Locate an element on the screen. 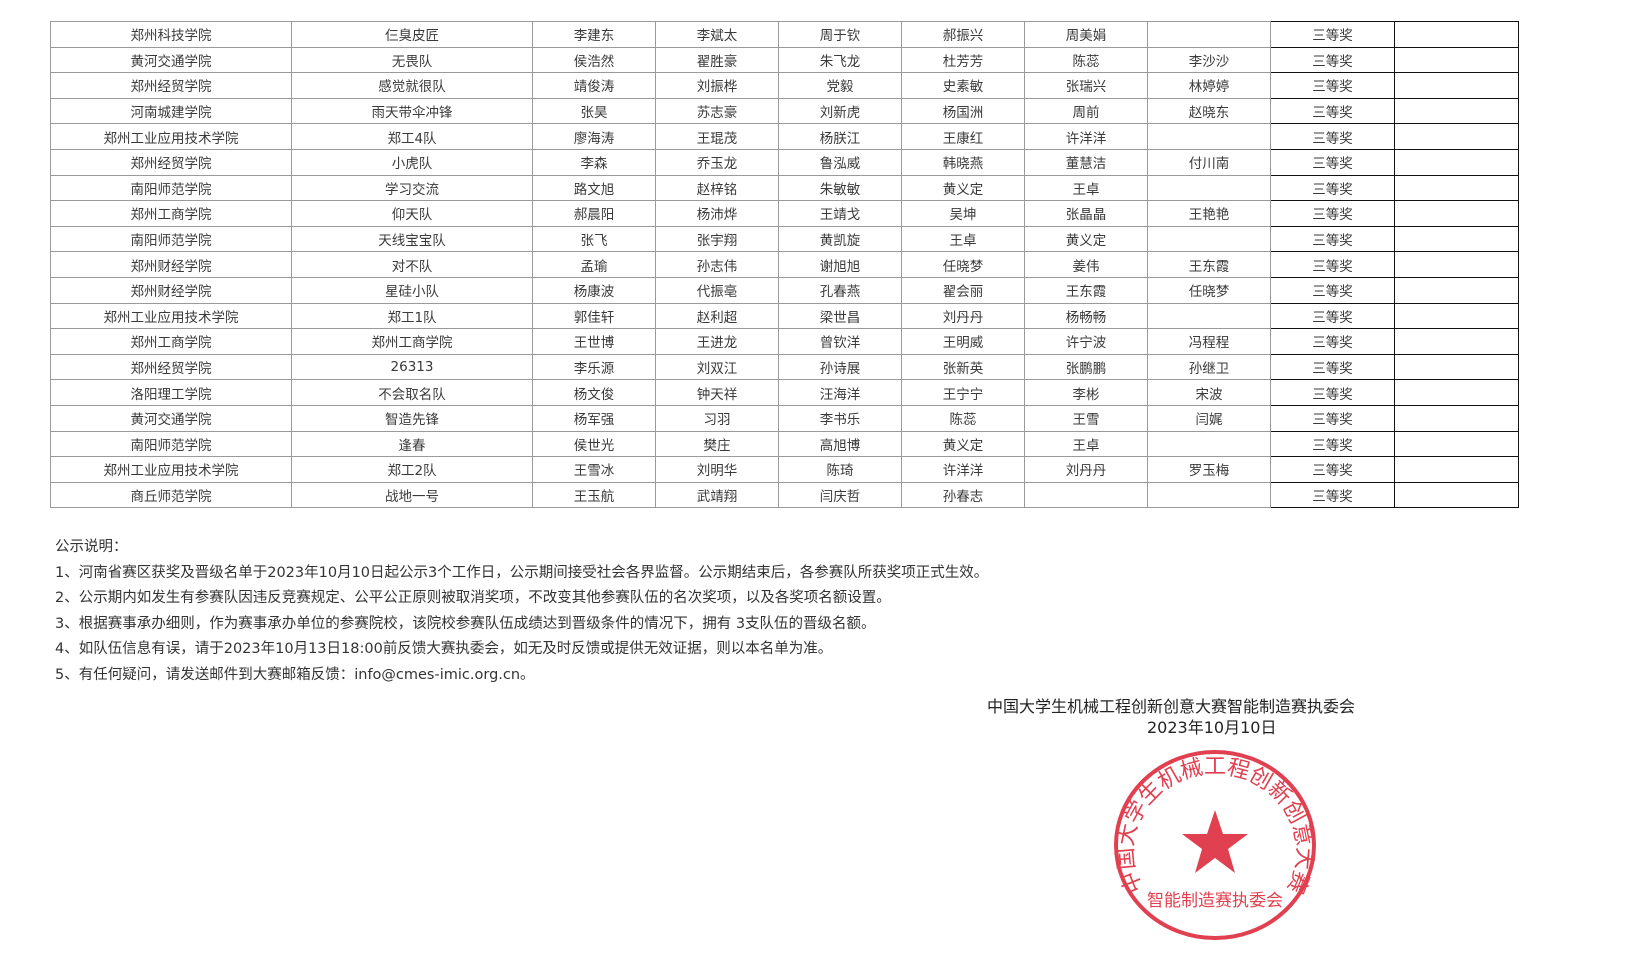 The image size is (1630, 962). table-cell: 张宇翔 is located at coordinates (717, 239).